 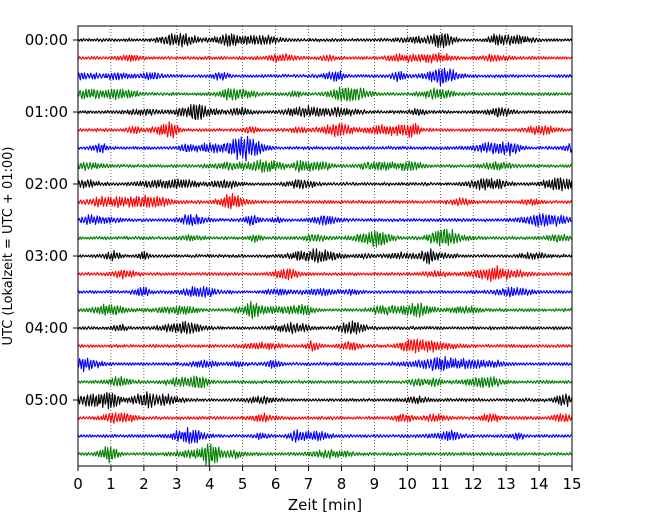 What do you see at coordinates (46, 256) in the screenshot?
I see `y-tick-label: 03:00` at bounding box center [46, 256].